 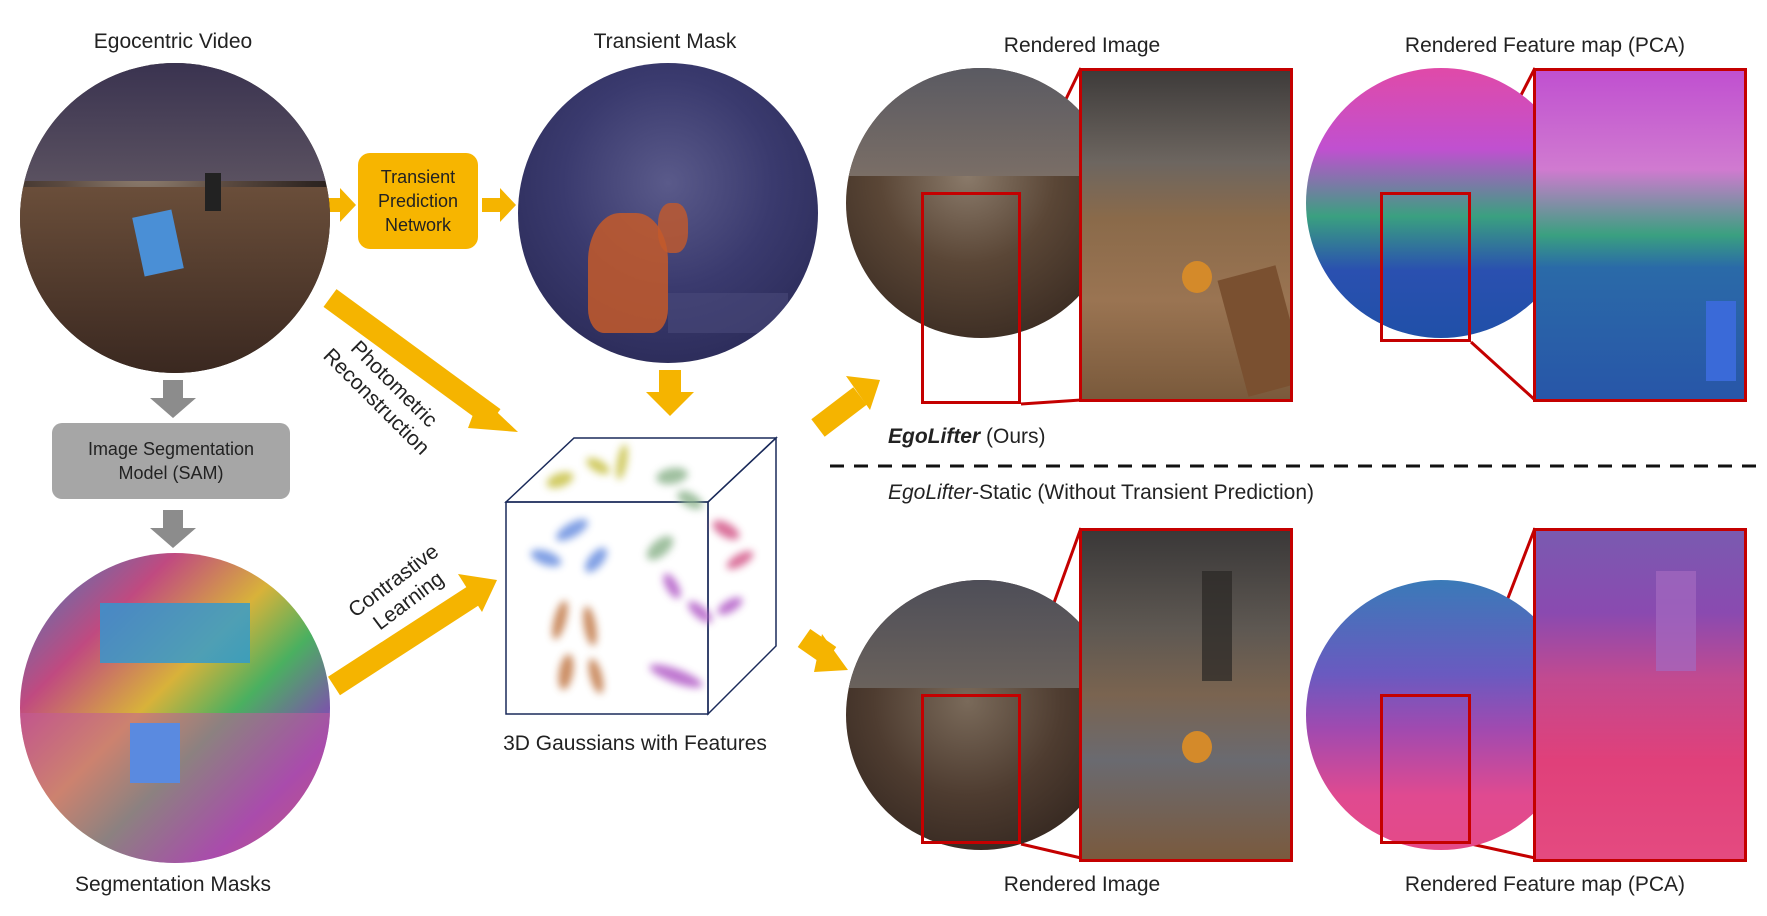 I want to click on segmentation-masks-frame, so click(x=175, y=708).